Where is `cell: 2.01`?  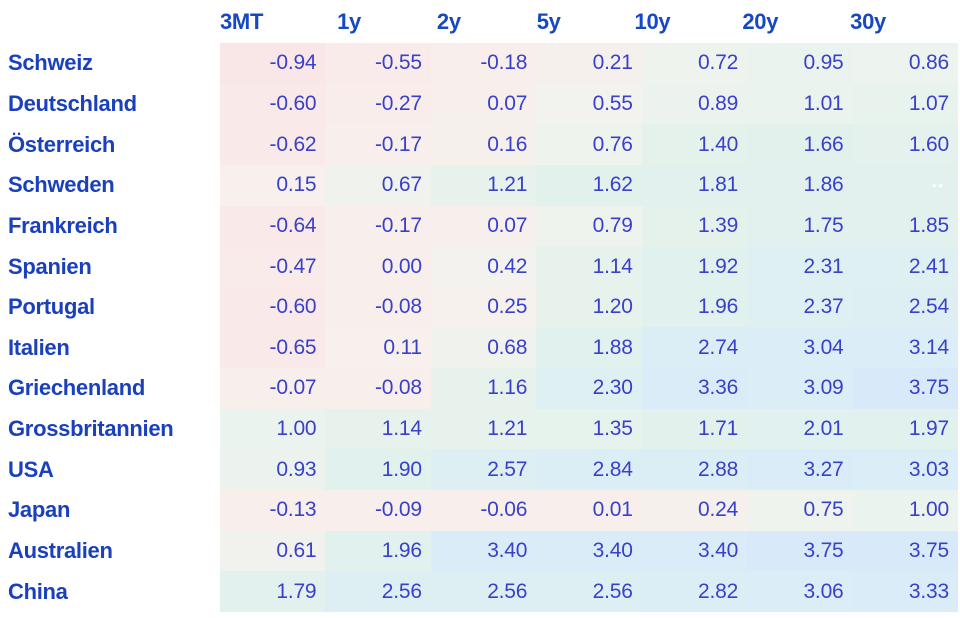 cell: 2.01 is located at coordinates (800, 429).